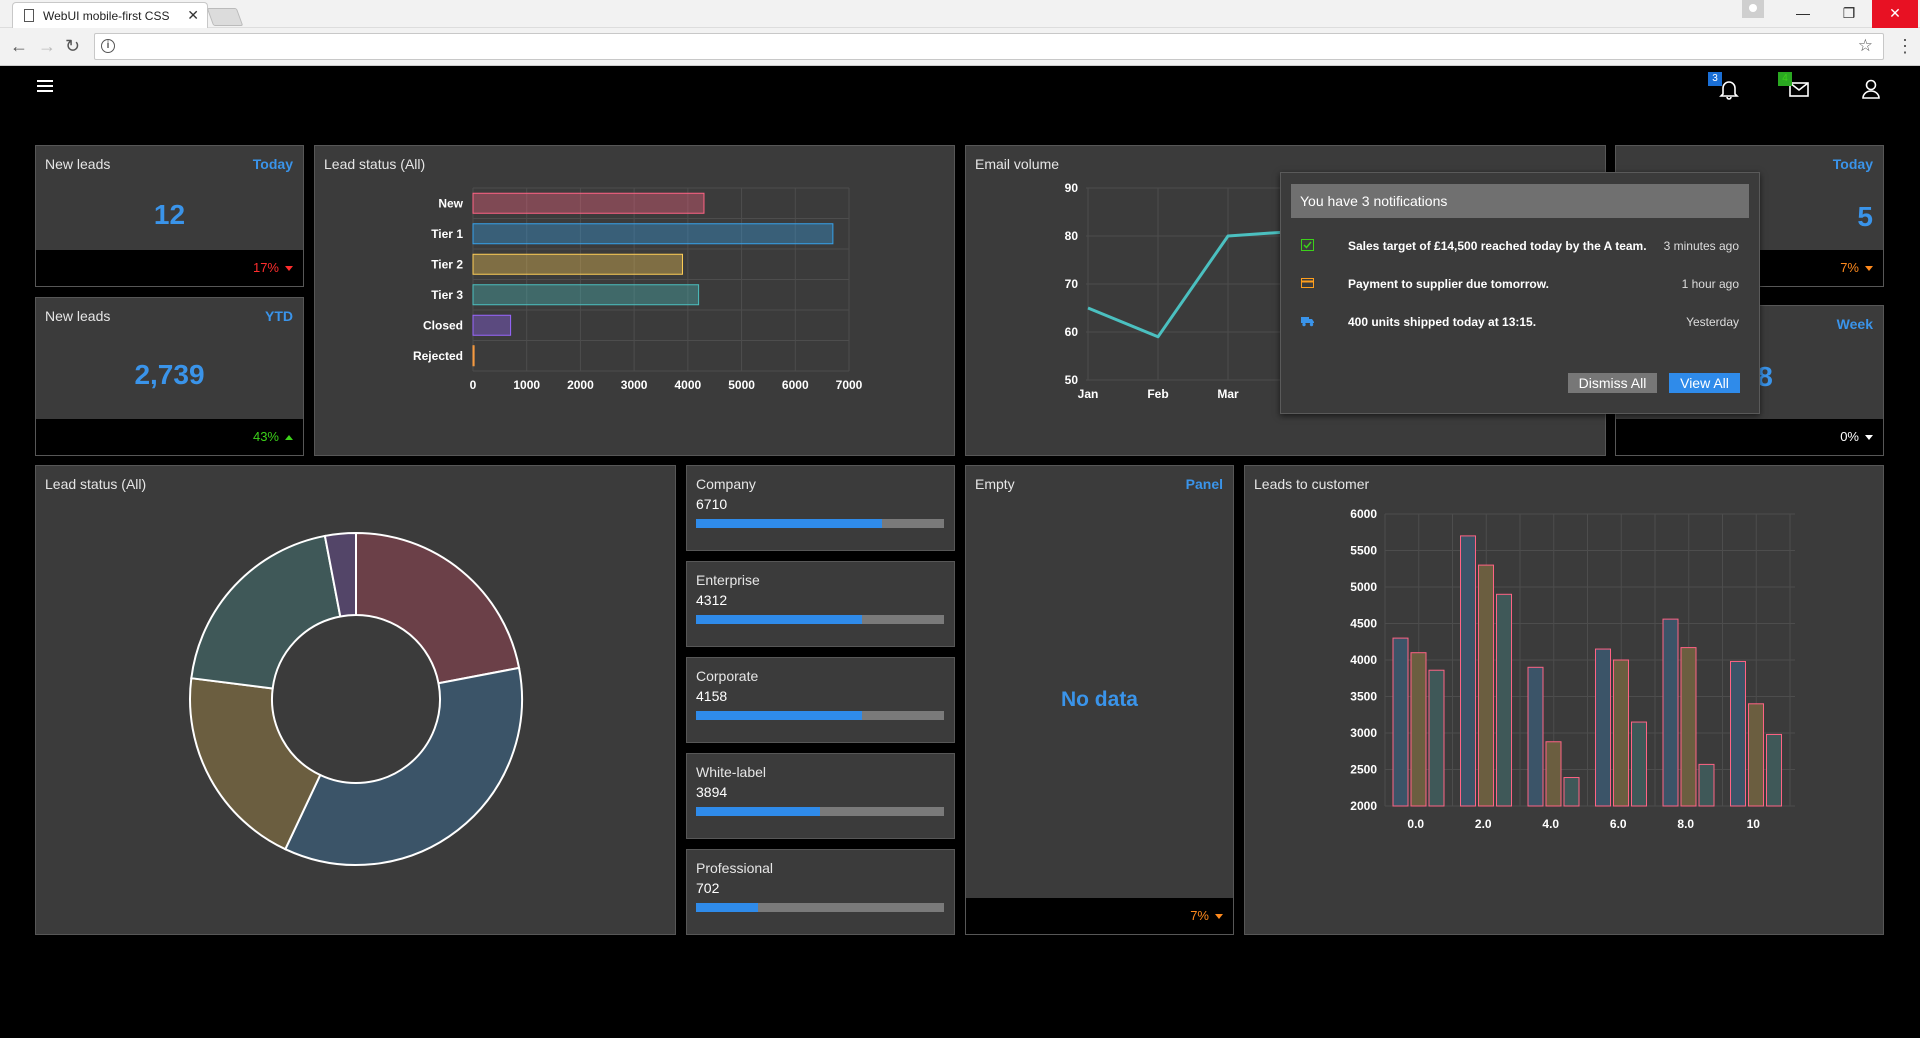 This screenshot has width=1920, height=1038. I want to click on browser-tab: WebUI mobile-first CSS ✕, so click(110, 15).